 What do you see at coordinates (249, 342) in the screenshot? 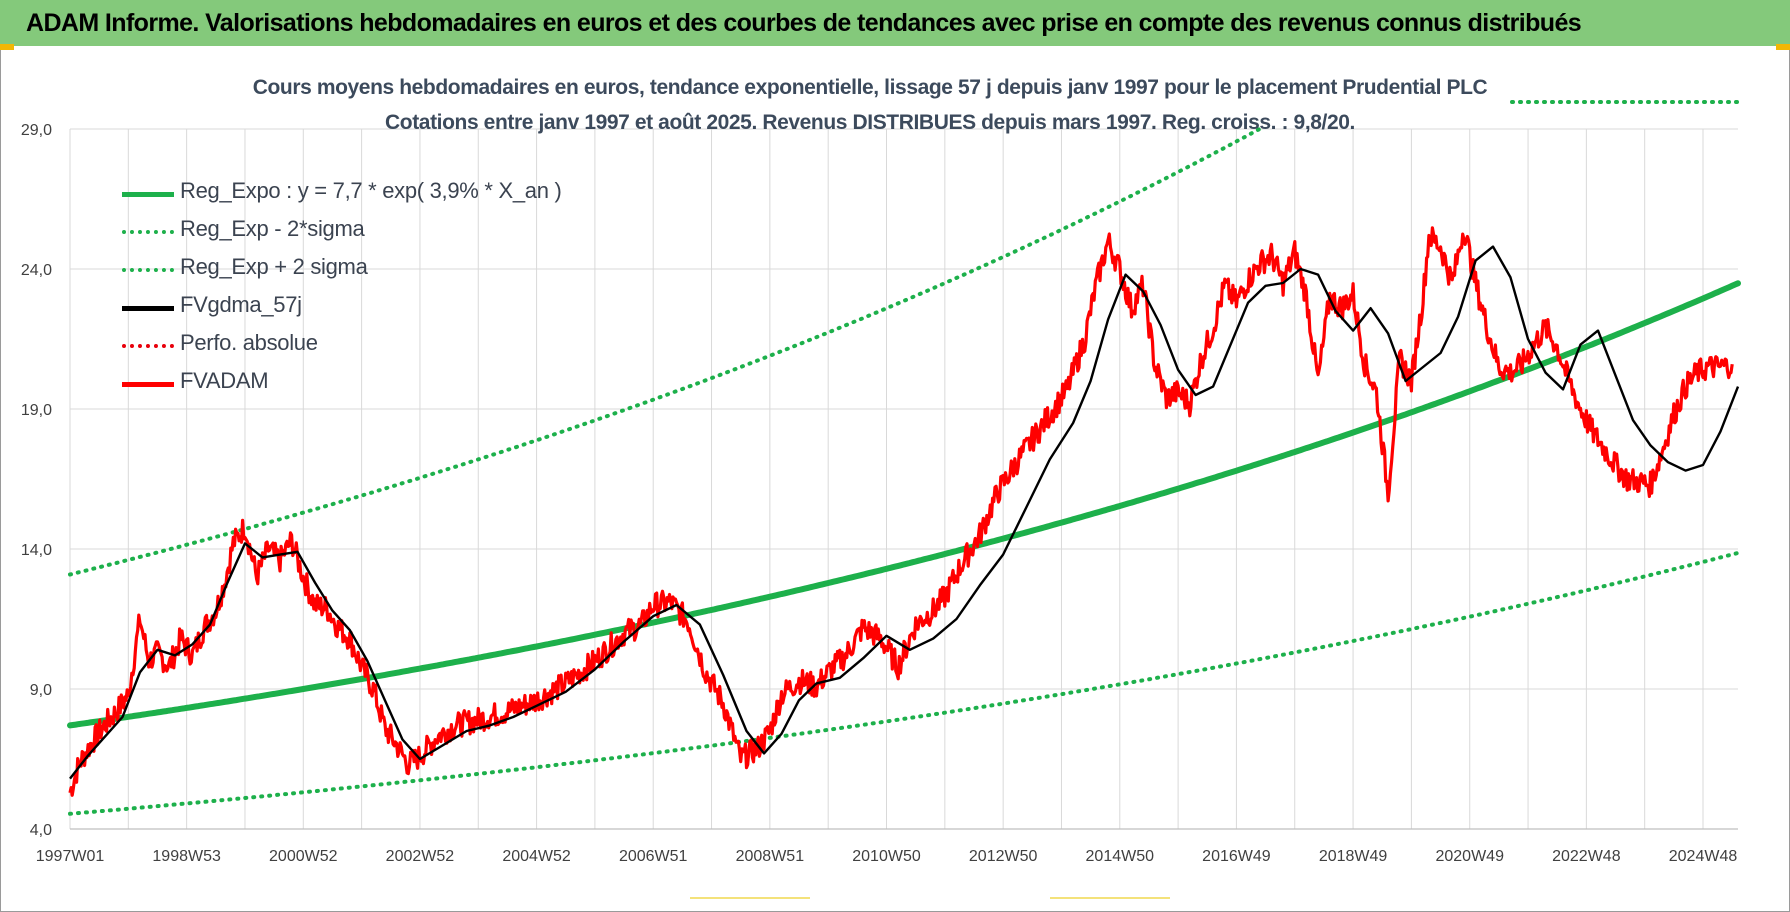
I see `legend-label: Perfo. absolue` at bounding box center [249, 342].